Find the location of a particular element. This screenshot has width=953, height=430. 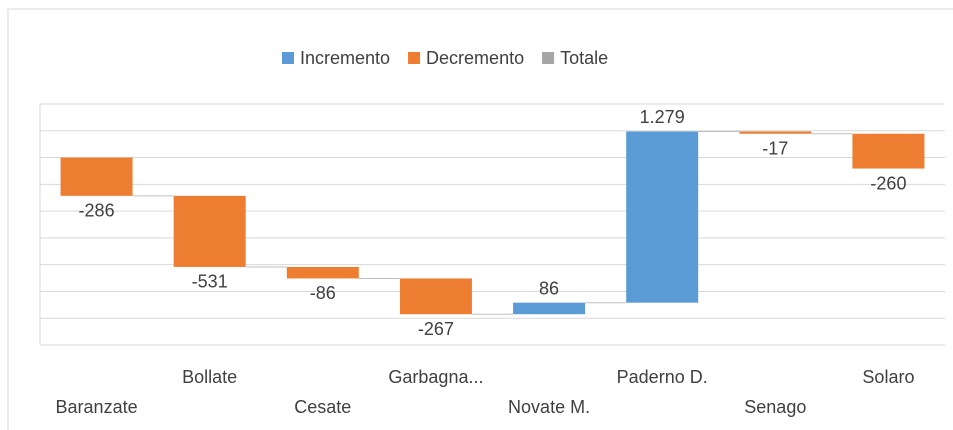

legend-label: Totale is located at coordinates (584, 58).